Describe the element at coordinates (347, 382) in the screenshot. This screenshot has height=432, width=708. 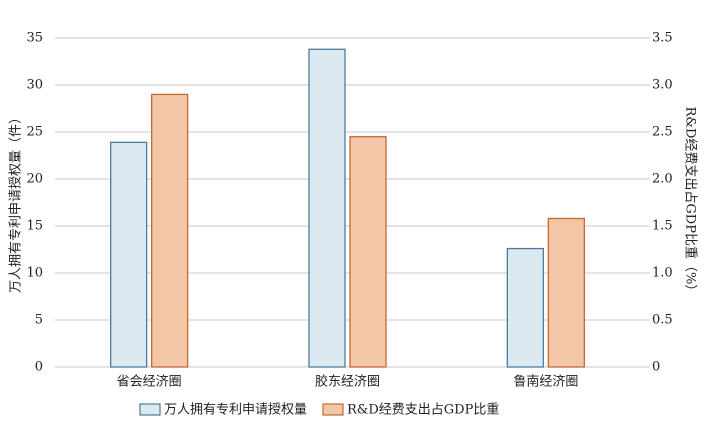
I see `x-tick-label: 胶东经济圈` at that location.